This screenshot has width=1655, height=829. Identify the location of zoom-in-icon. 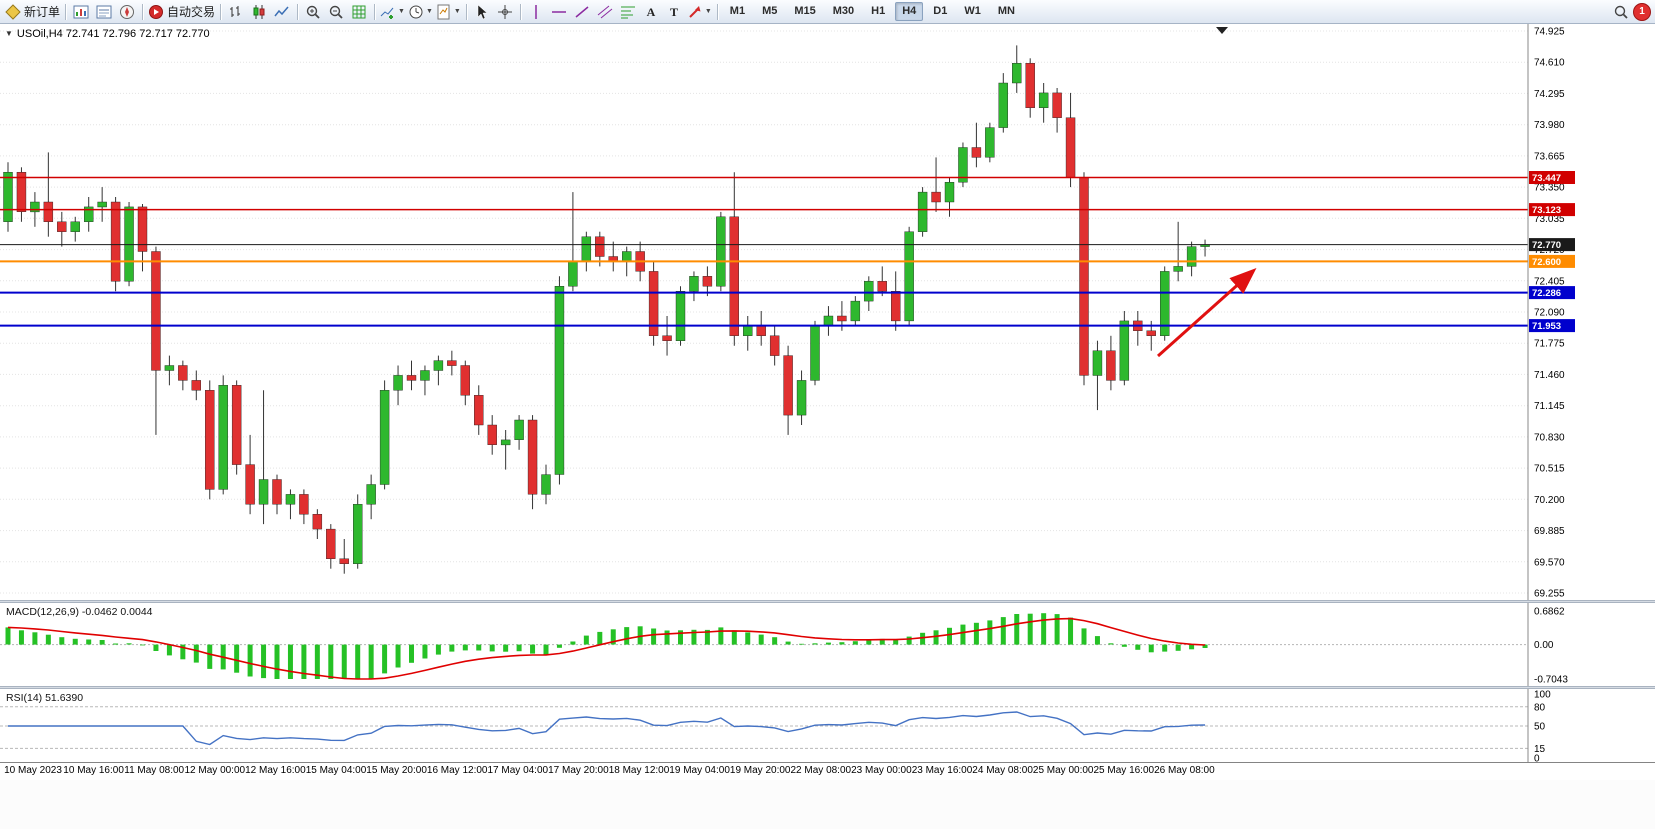
(313, 12).